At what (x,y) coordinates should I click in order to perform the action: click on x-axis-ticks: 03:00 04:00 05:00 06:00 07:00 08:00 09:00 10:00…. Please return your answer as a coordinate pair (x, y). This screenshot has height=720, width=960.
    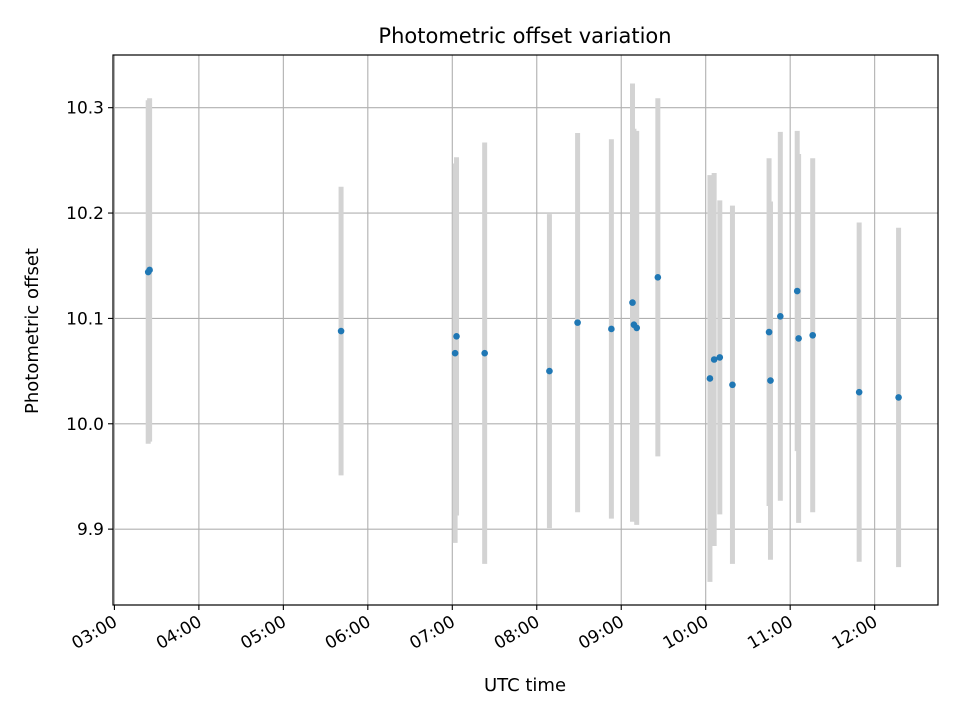
    Looking at the image, I should click on (474, 629).